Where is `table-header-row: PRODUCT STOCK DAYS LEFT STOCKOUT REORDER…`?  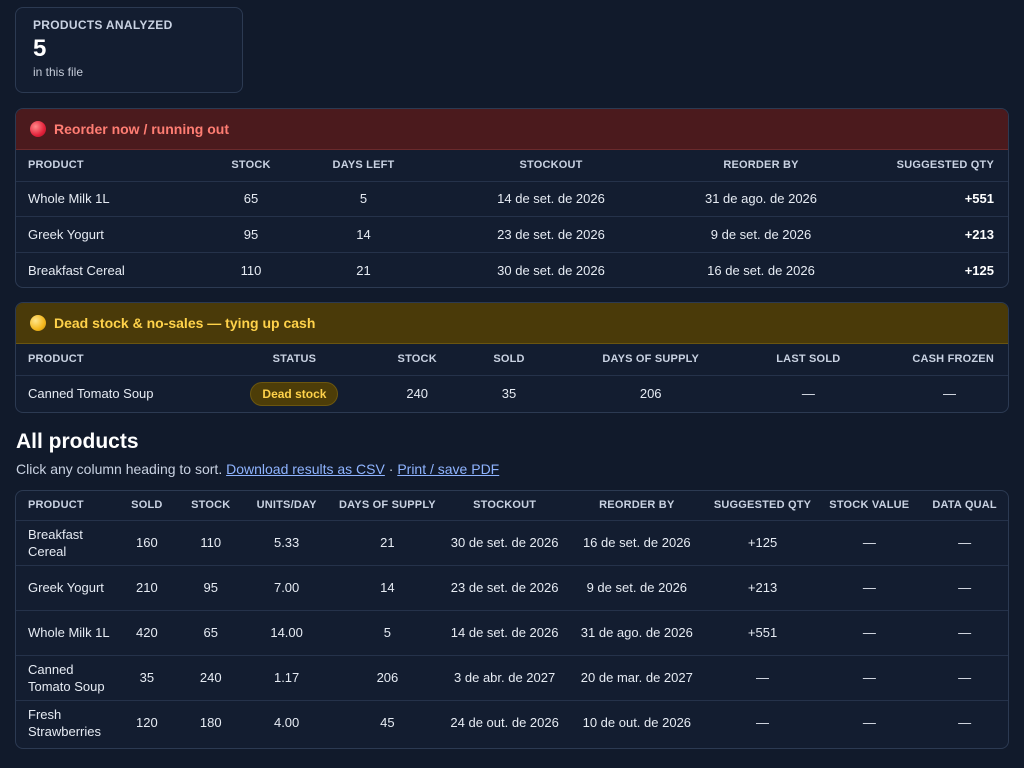 table-header-row: PRODUCT STOCK DAYS LEFT STOCKOUT REORDER… is located at coordinates (512, 165).